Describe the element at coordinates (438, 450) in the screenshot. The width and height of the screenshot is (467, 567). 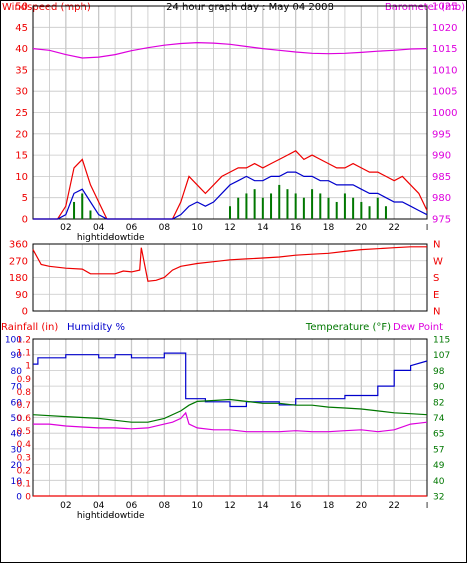
I see `temperature-tick-label: 57` at that location.